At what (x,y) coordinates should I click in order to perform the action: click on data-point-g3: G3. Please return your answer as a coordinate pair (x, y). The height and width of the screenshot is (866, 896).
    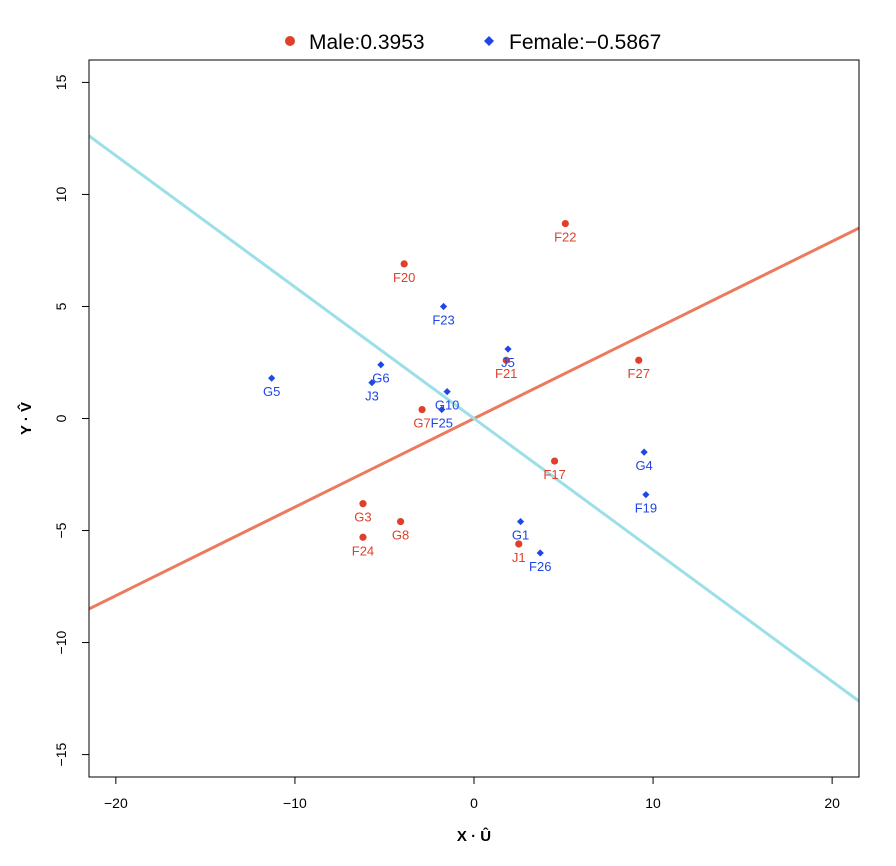
    Looking at the image, I should click on (363, 512).